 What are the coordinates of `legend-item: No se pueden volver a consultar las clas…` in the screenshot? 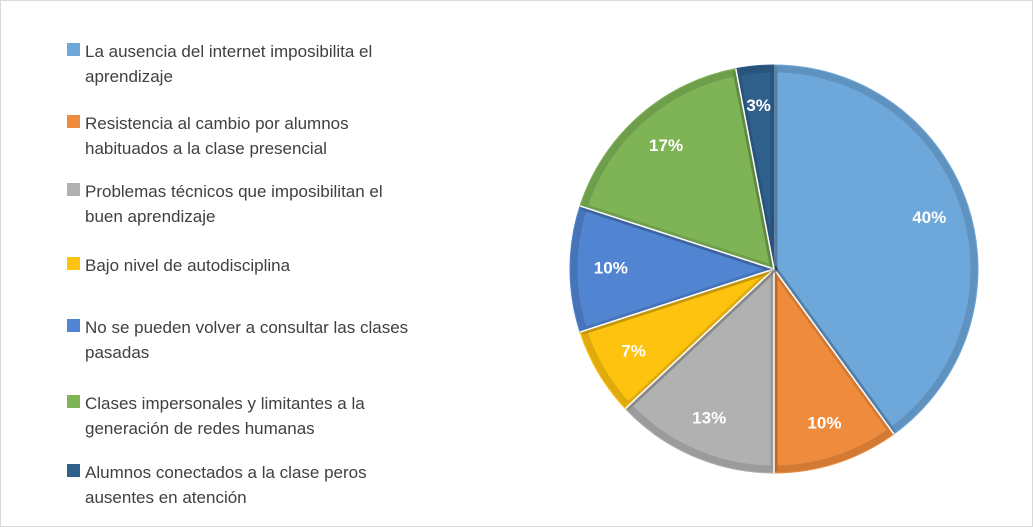 It's located at (241, 340).